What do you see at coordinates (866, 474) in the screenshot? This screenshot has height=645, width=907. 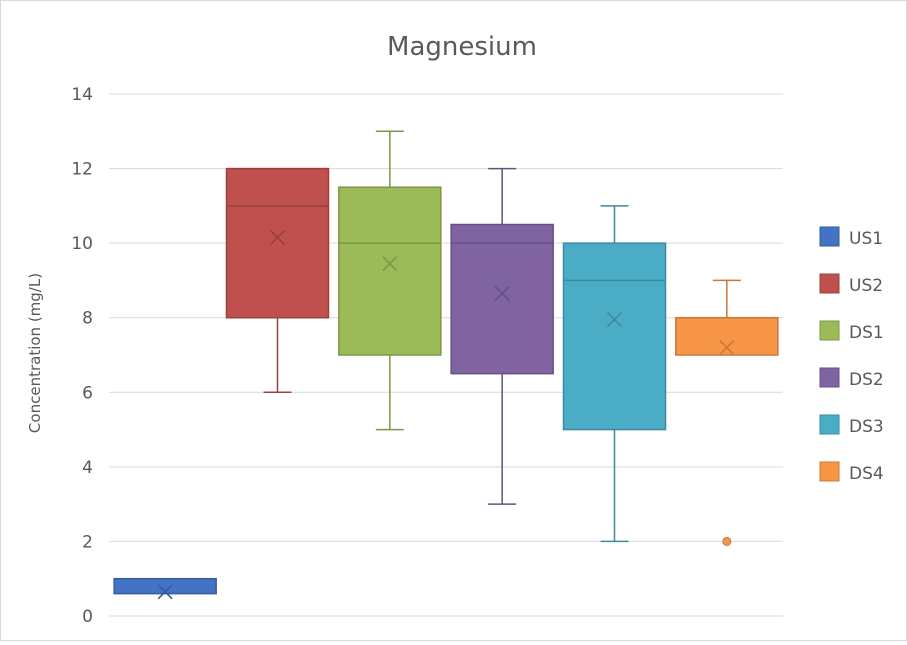 I see `legend-label: DS4` at bounding box center [866, 474].